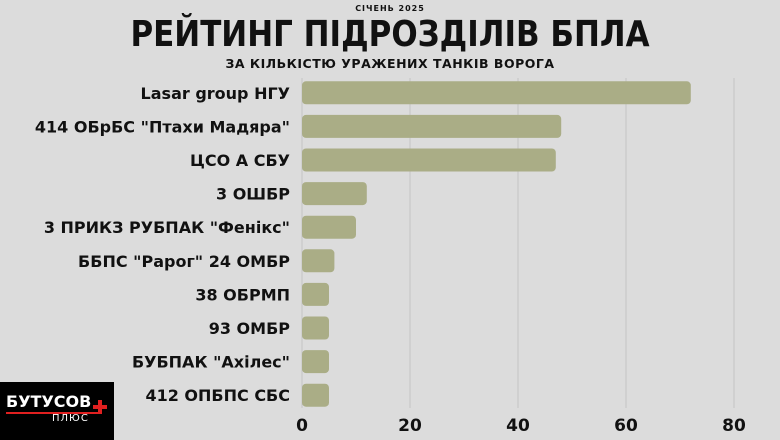 The height and width of the screenshot is (440, 780). What do you see at coordinates (215, 93) in the screenshot?
I see `category-label: Lasar group НГУ` at bounding box center [215, 93].